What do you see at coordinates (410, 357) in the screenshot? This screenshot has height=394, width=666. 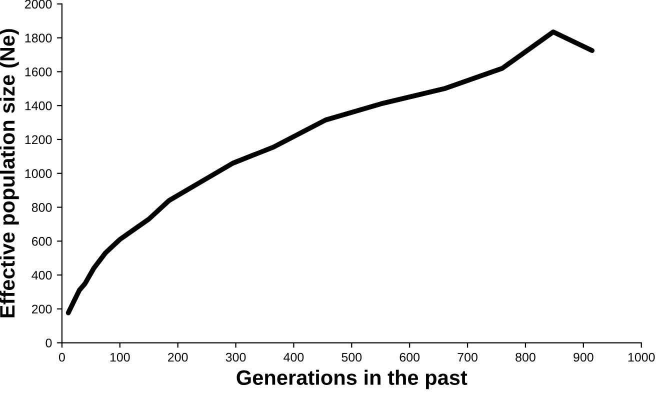 I see `x-tick-label: 600` at bounding box center [410, 357].